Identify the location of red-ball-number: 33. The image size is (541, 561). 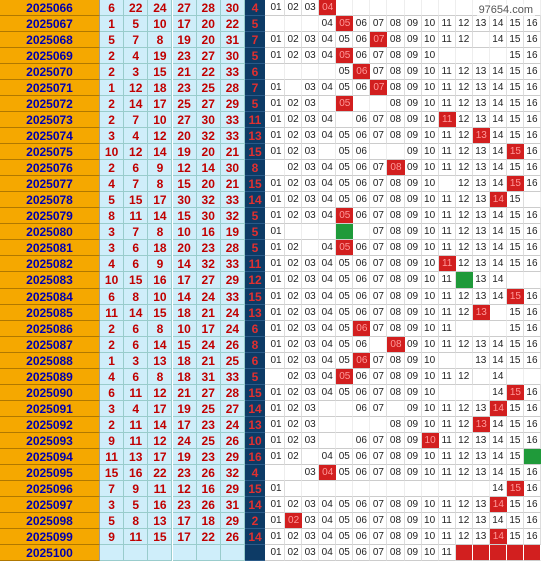
(232, 264).